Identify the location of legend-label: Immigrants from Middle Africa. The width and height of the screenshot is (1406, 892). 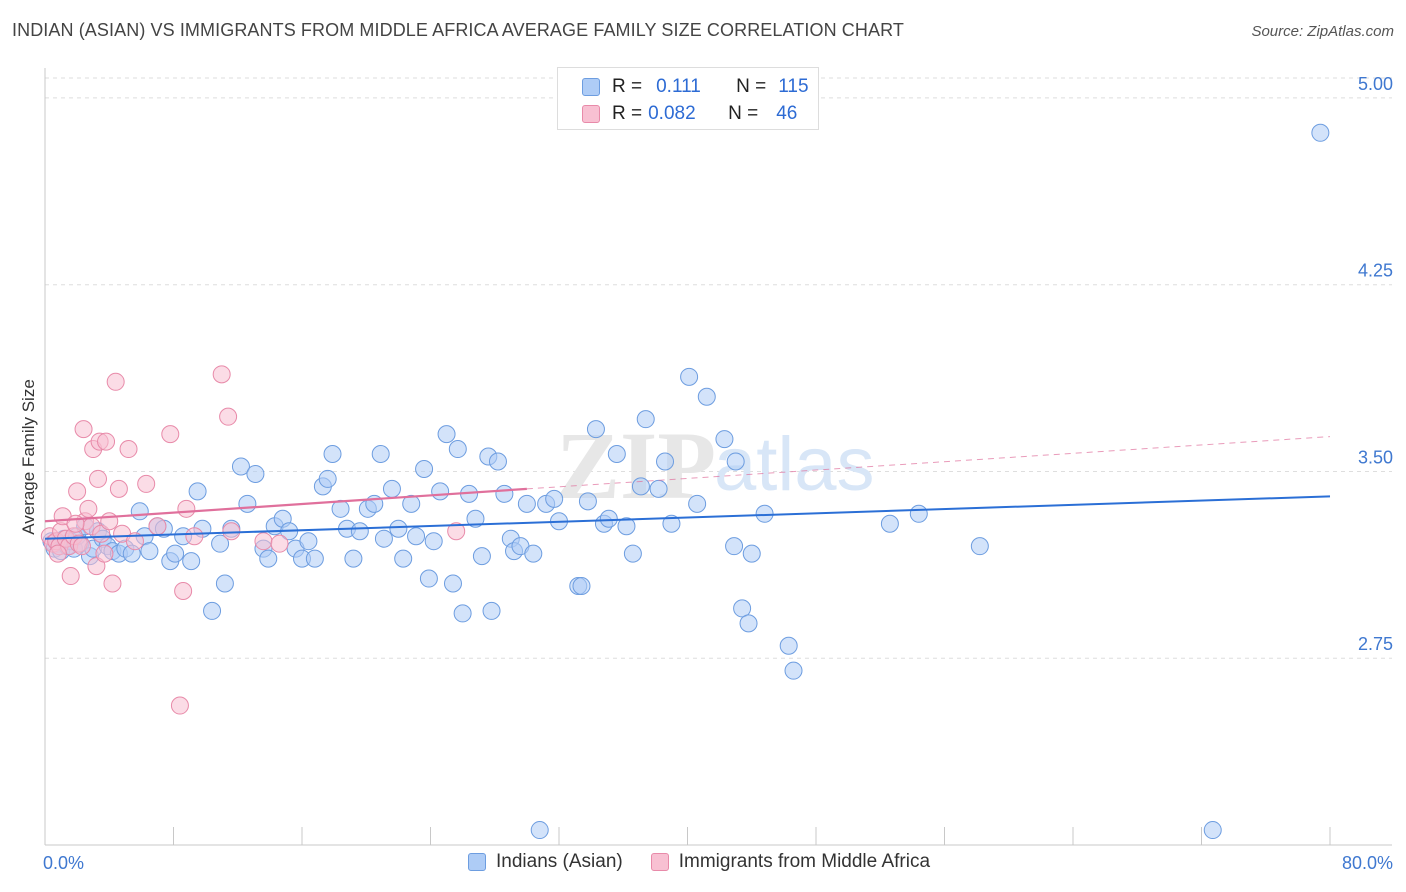
(804, 861).